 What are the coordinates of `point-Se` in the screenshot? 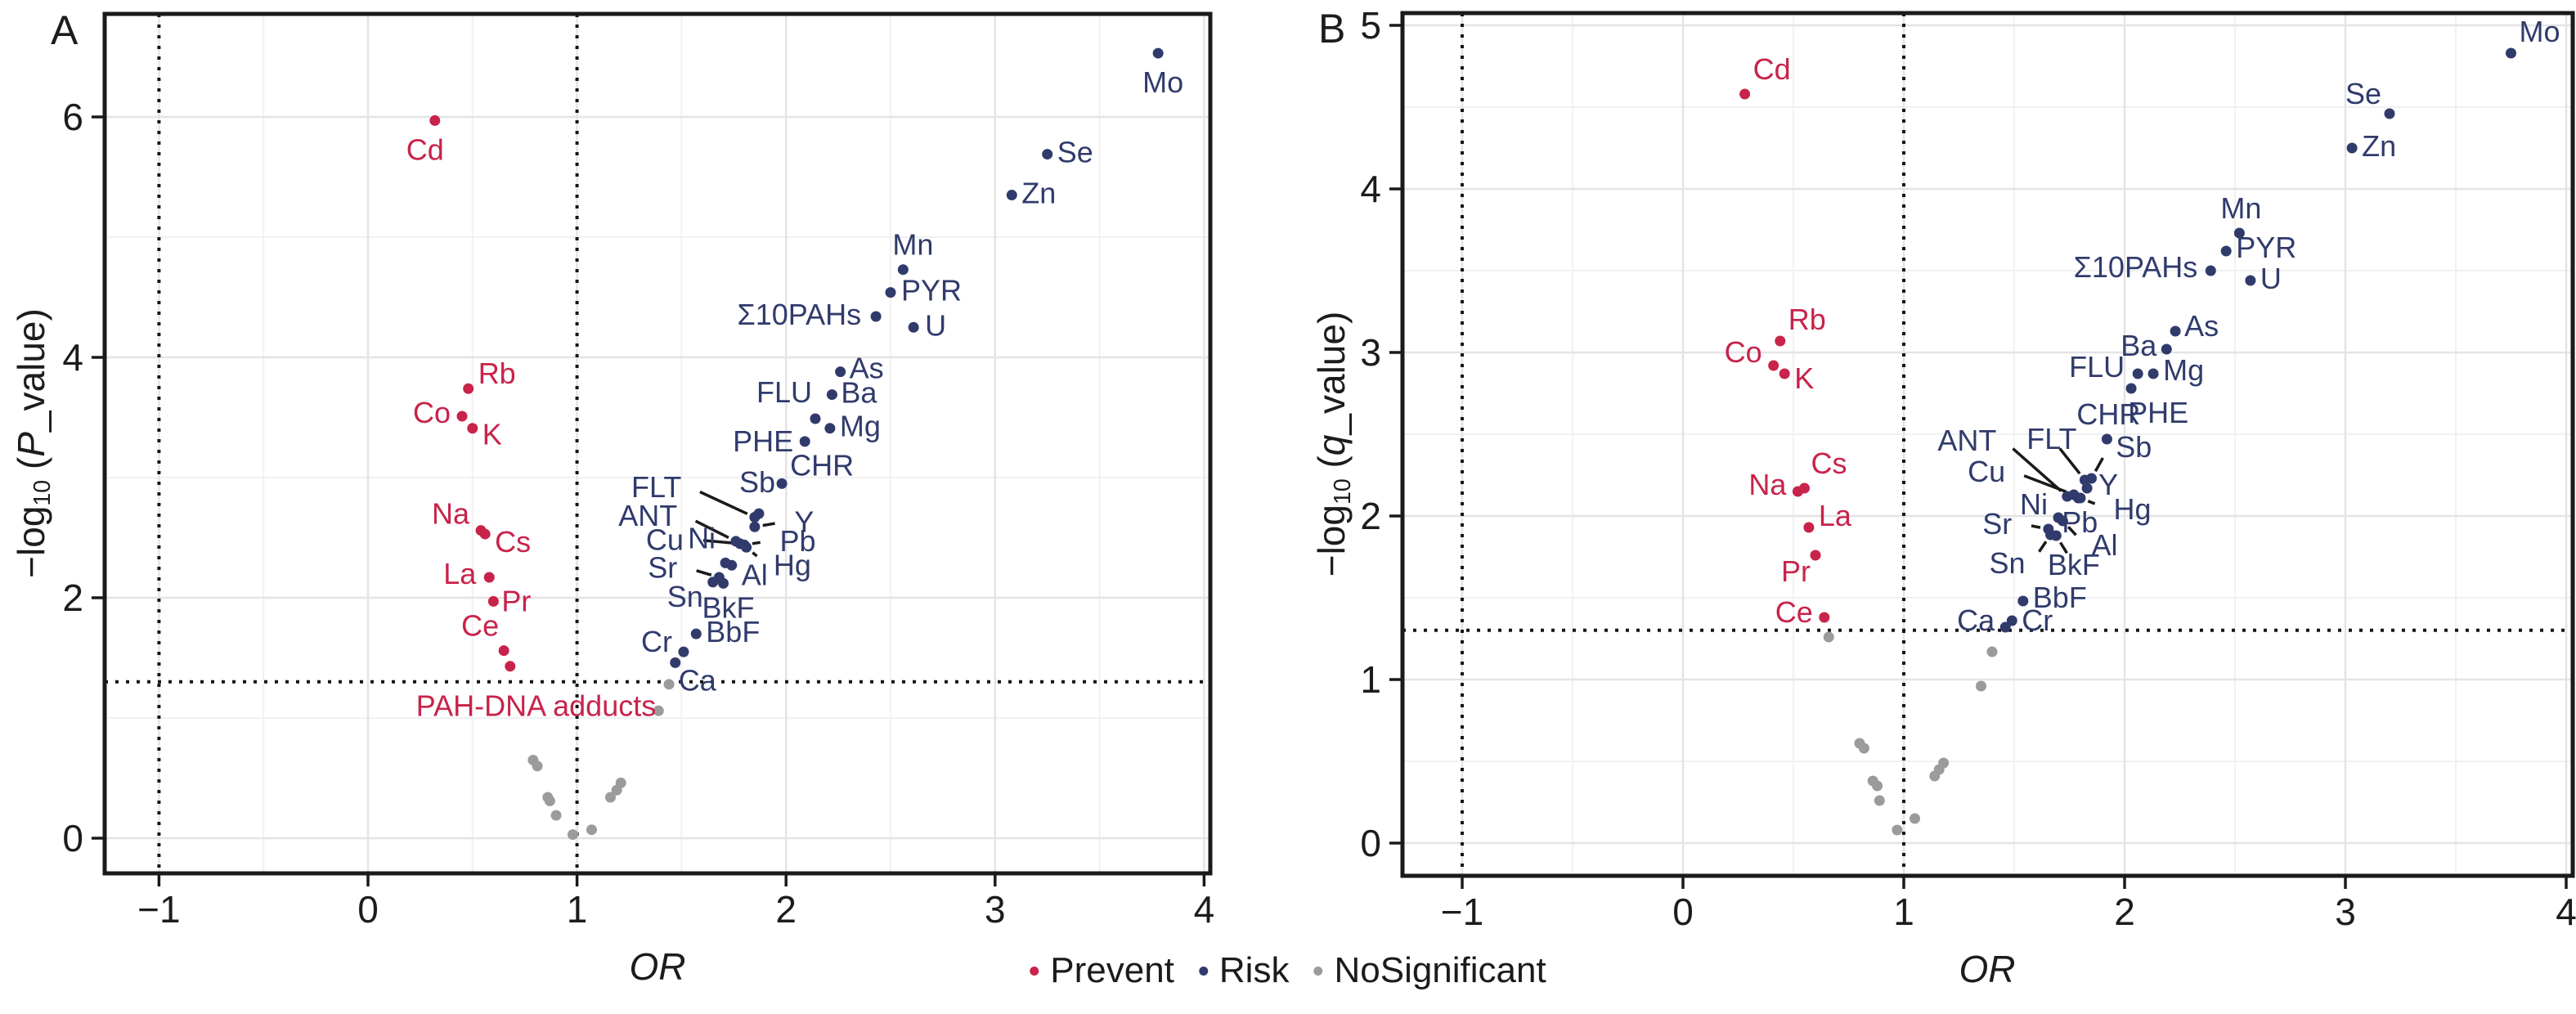 It's located at (1047, 154).